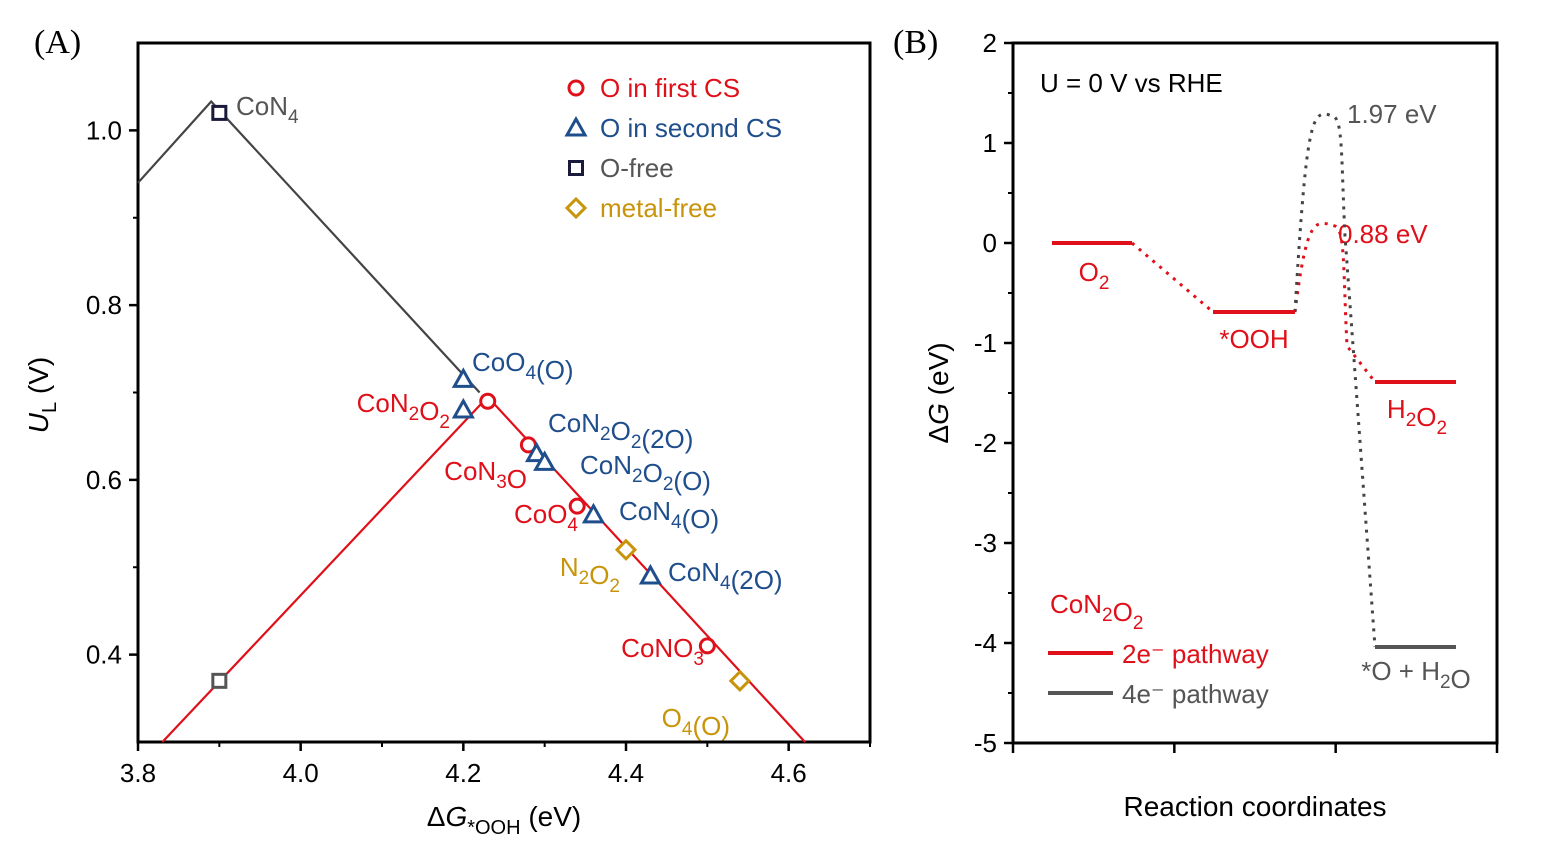 This screenshot has width=1553, height=866. What do you see at coordinates (993, 393) in the screenshot?
I see `panel-b-y-ticks: -5 -4 -3 -2 -1 0 1 2` at bounding box center [993, 393].